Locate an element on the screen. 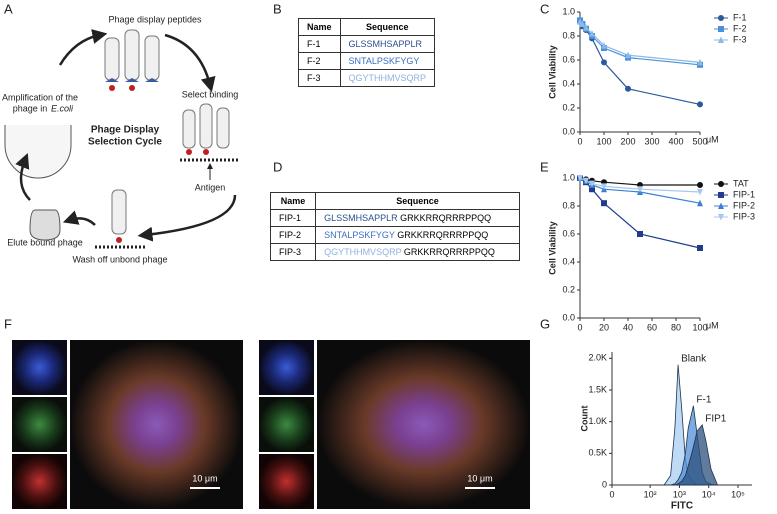 The image size is (777, 514). y-tick-label: 0.0 is located at coordinates (568, 317).